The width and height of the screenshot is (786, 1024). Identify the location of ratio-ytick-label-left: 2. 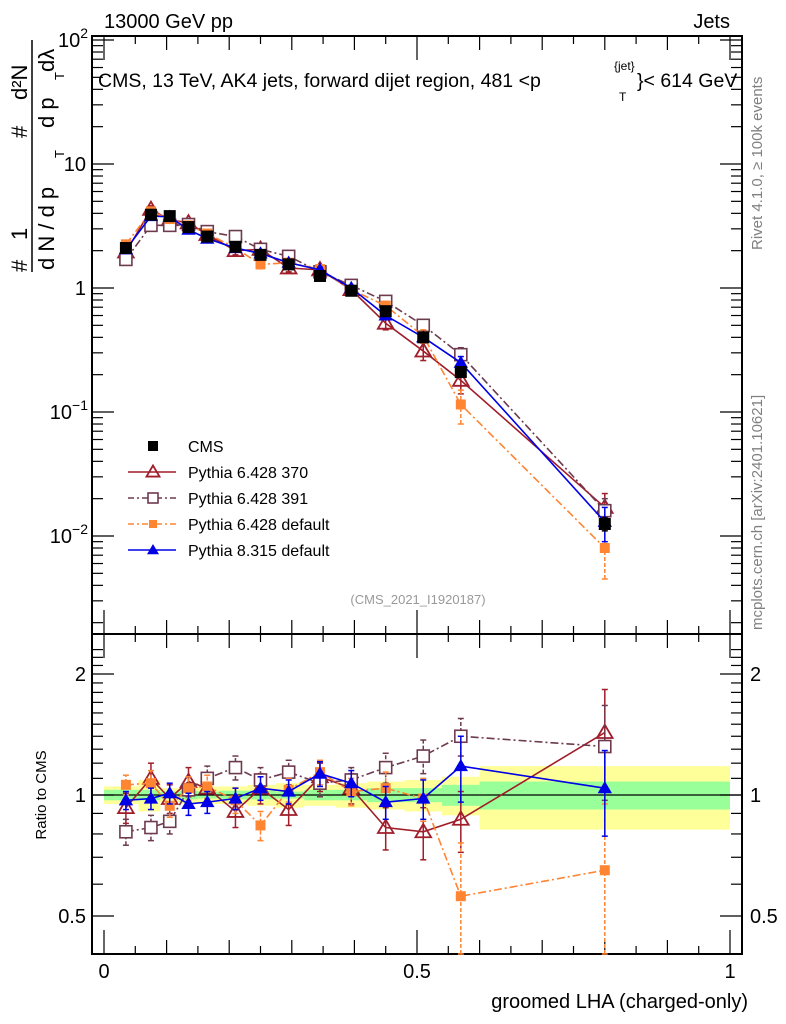
(80, 675).